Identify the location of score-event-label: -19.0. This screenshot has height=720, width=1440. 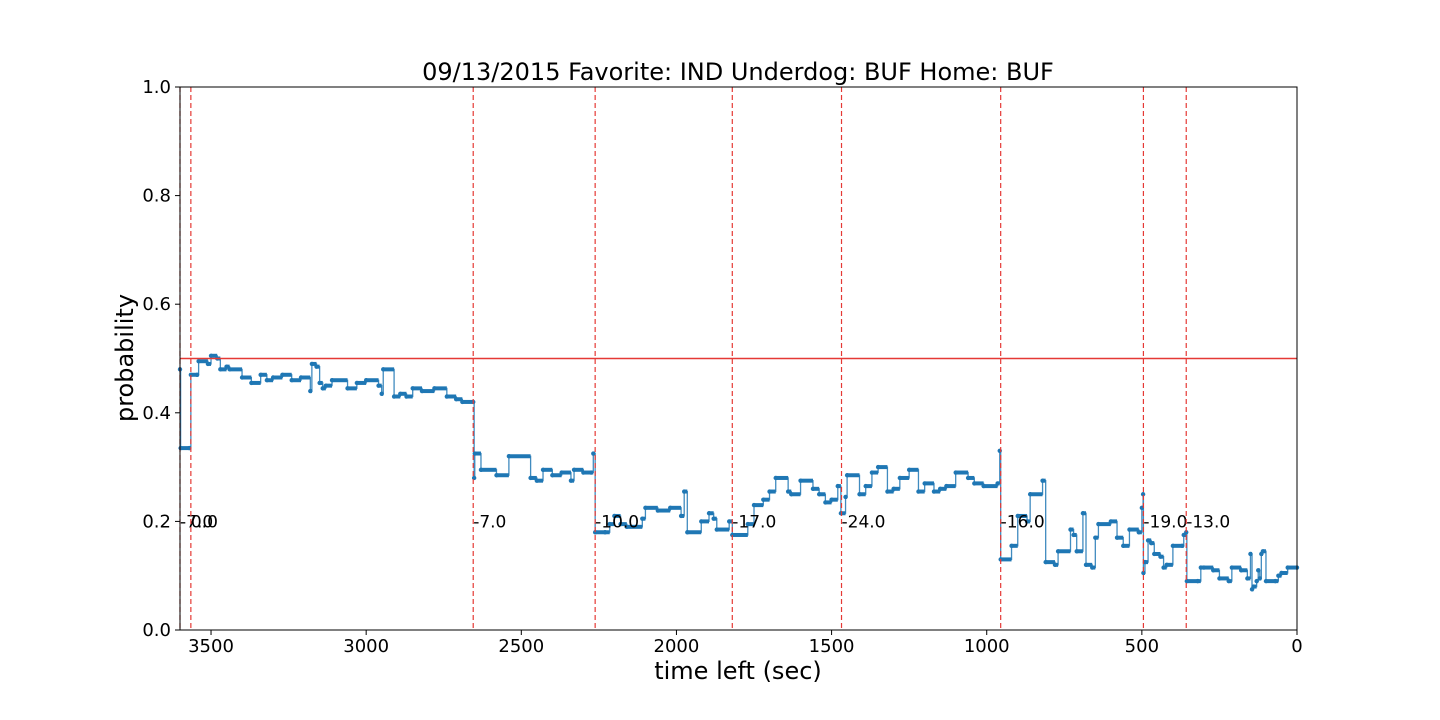
(1165, 522).